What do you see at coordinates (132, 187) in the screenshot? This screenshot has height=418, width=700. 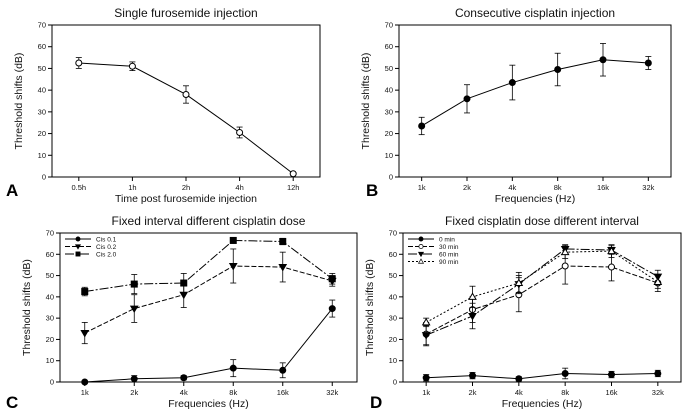 I see `x-tick-label: 1h` at bounding box center [132, 187].